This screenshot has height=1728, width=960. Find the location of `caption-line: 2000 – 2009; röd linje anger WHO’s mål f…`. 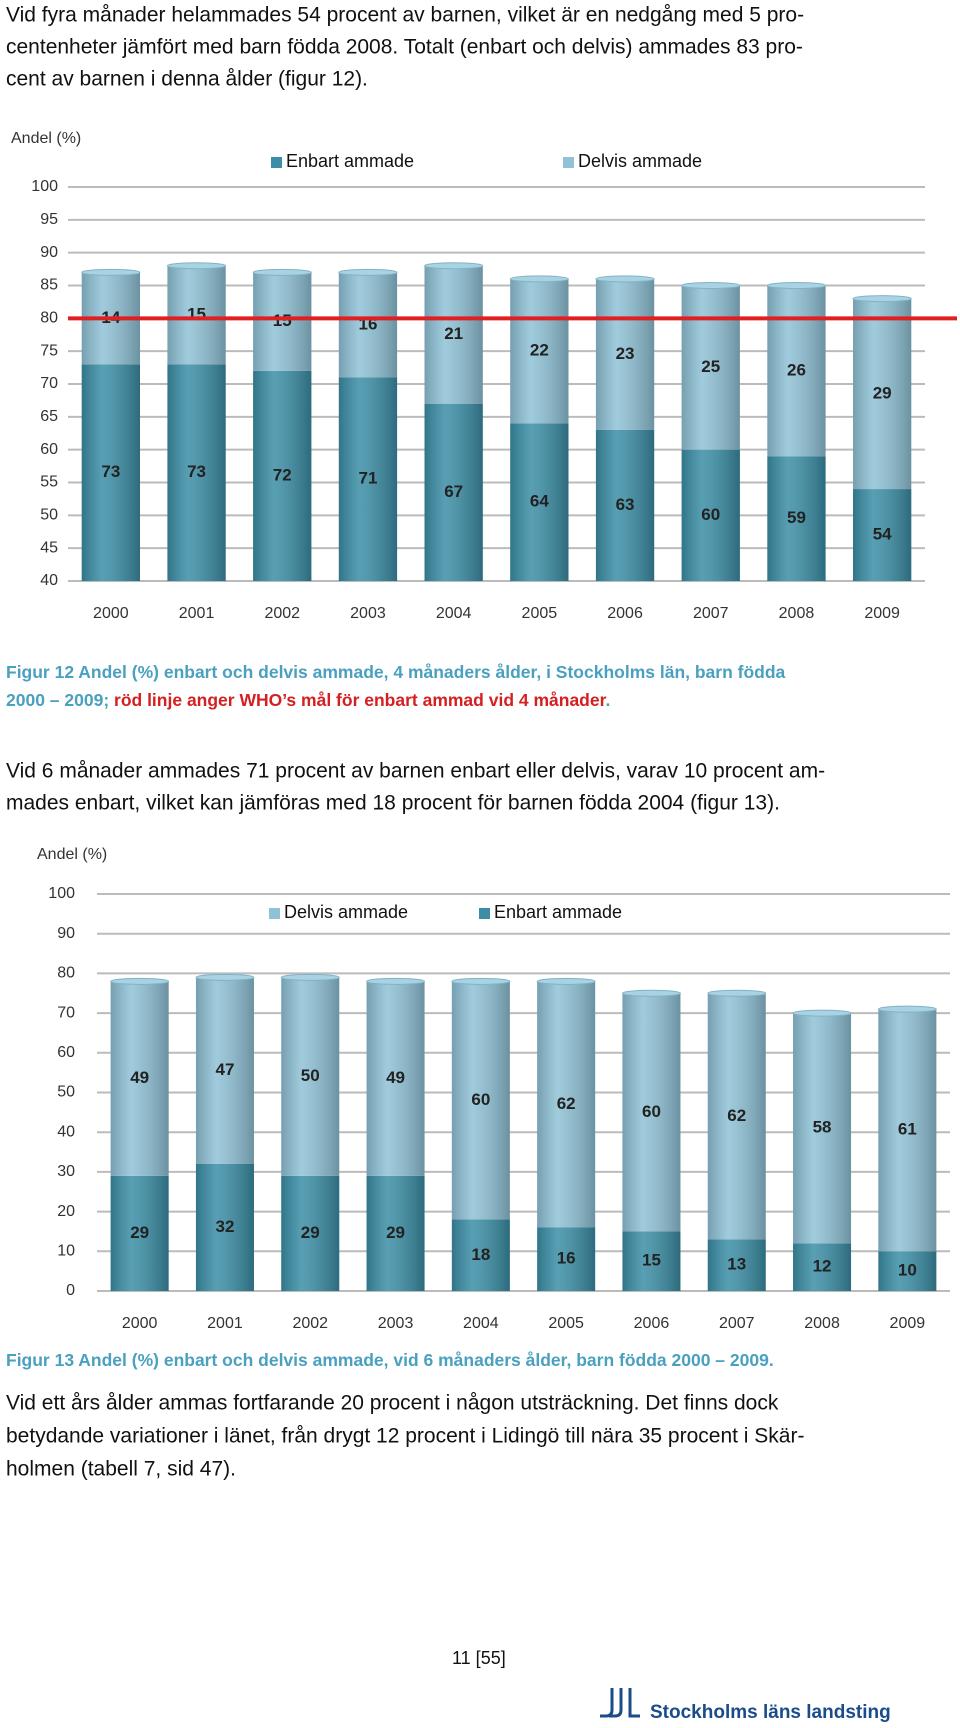

caption-line: 2000 – 2009; röd linje anger WHO’s mål f… is located at coordinates (308, 700).